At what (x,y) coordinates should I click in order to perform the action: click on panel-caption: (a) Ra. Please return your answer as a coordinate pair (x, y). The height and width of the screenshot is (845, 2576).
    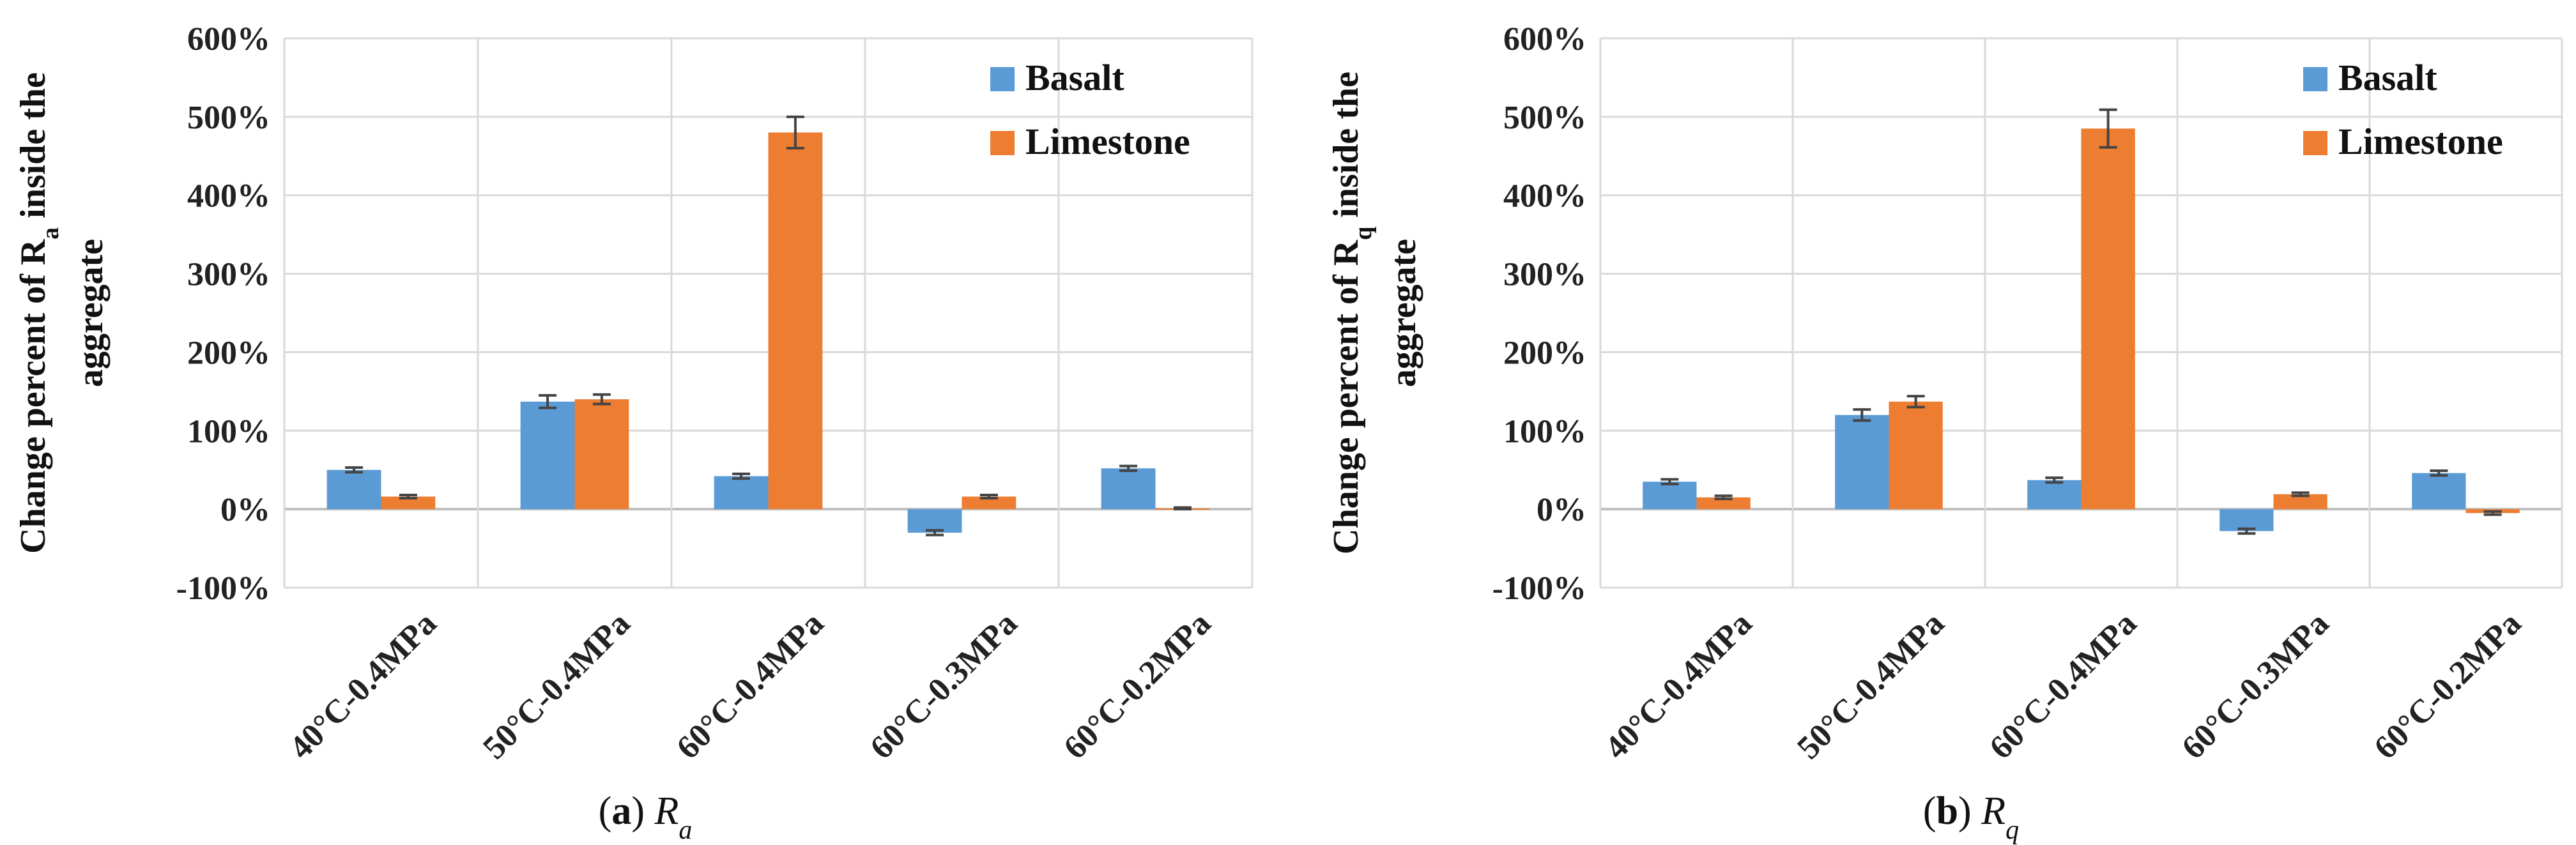
    Looking at the image, I should click on (646, 817).